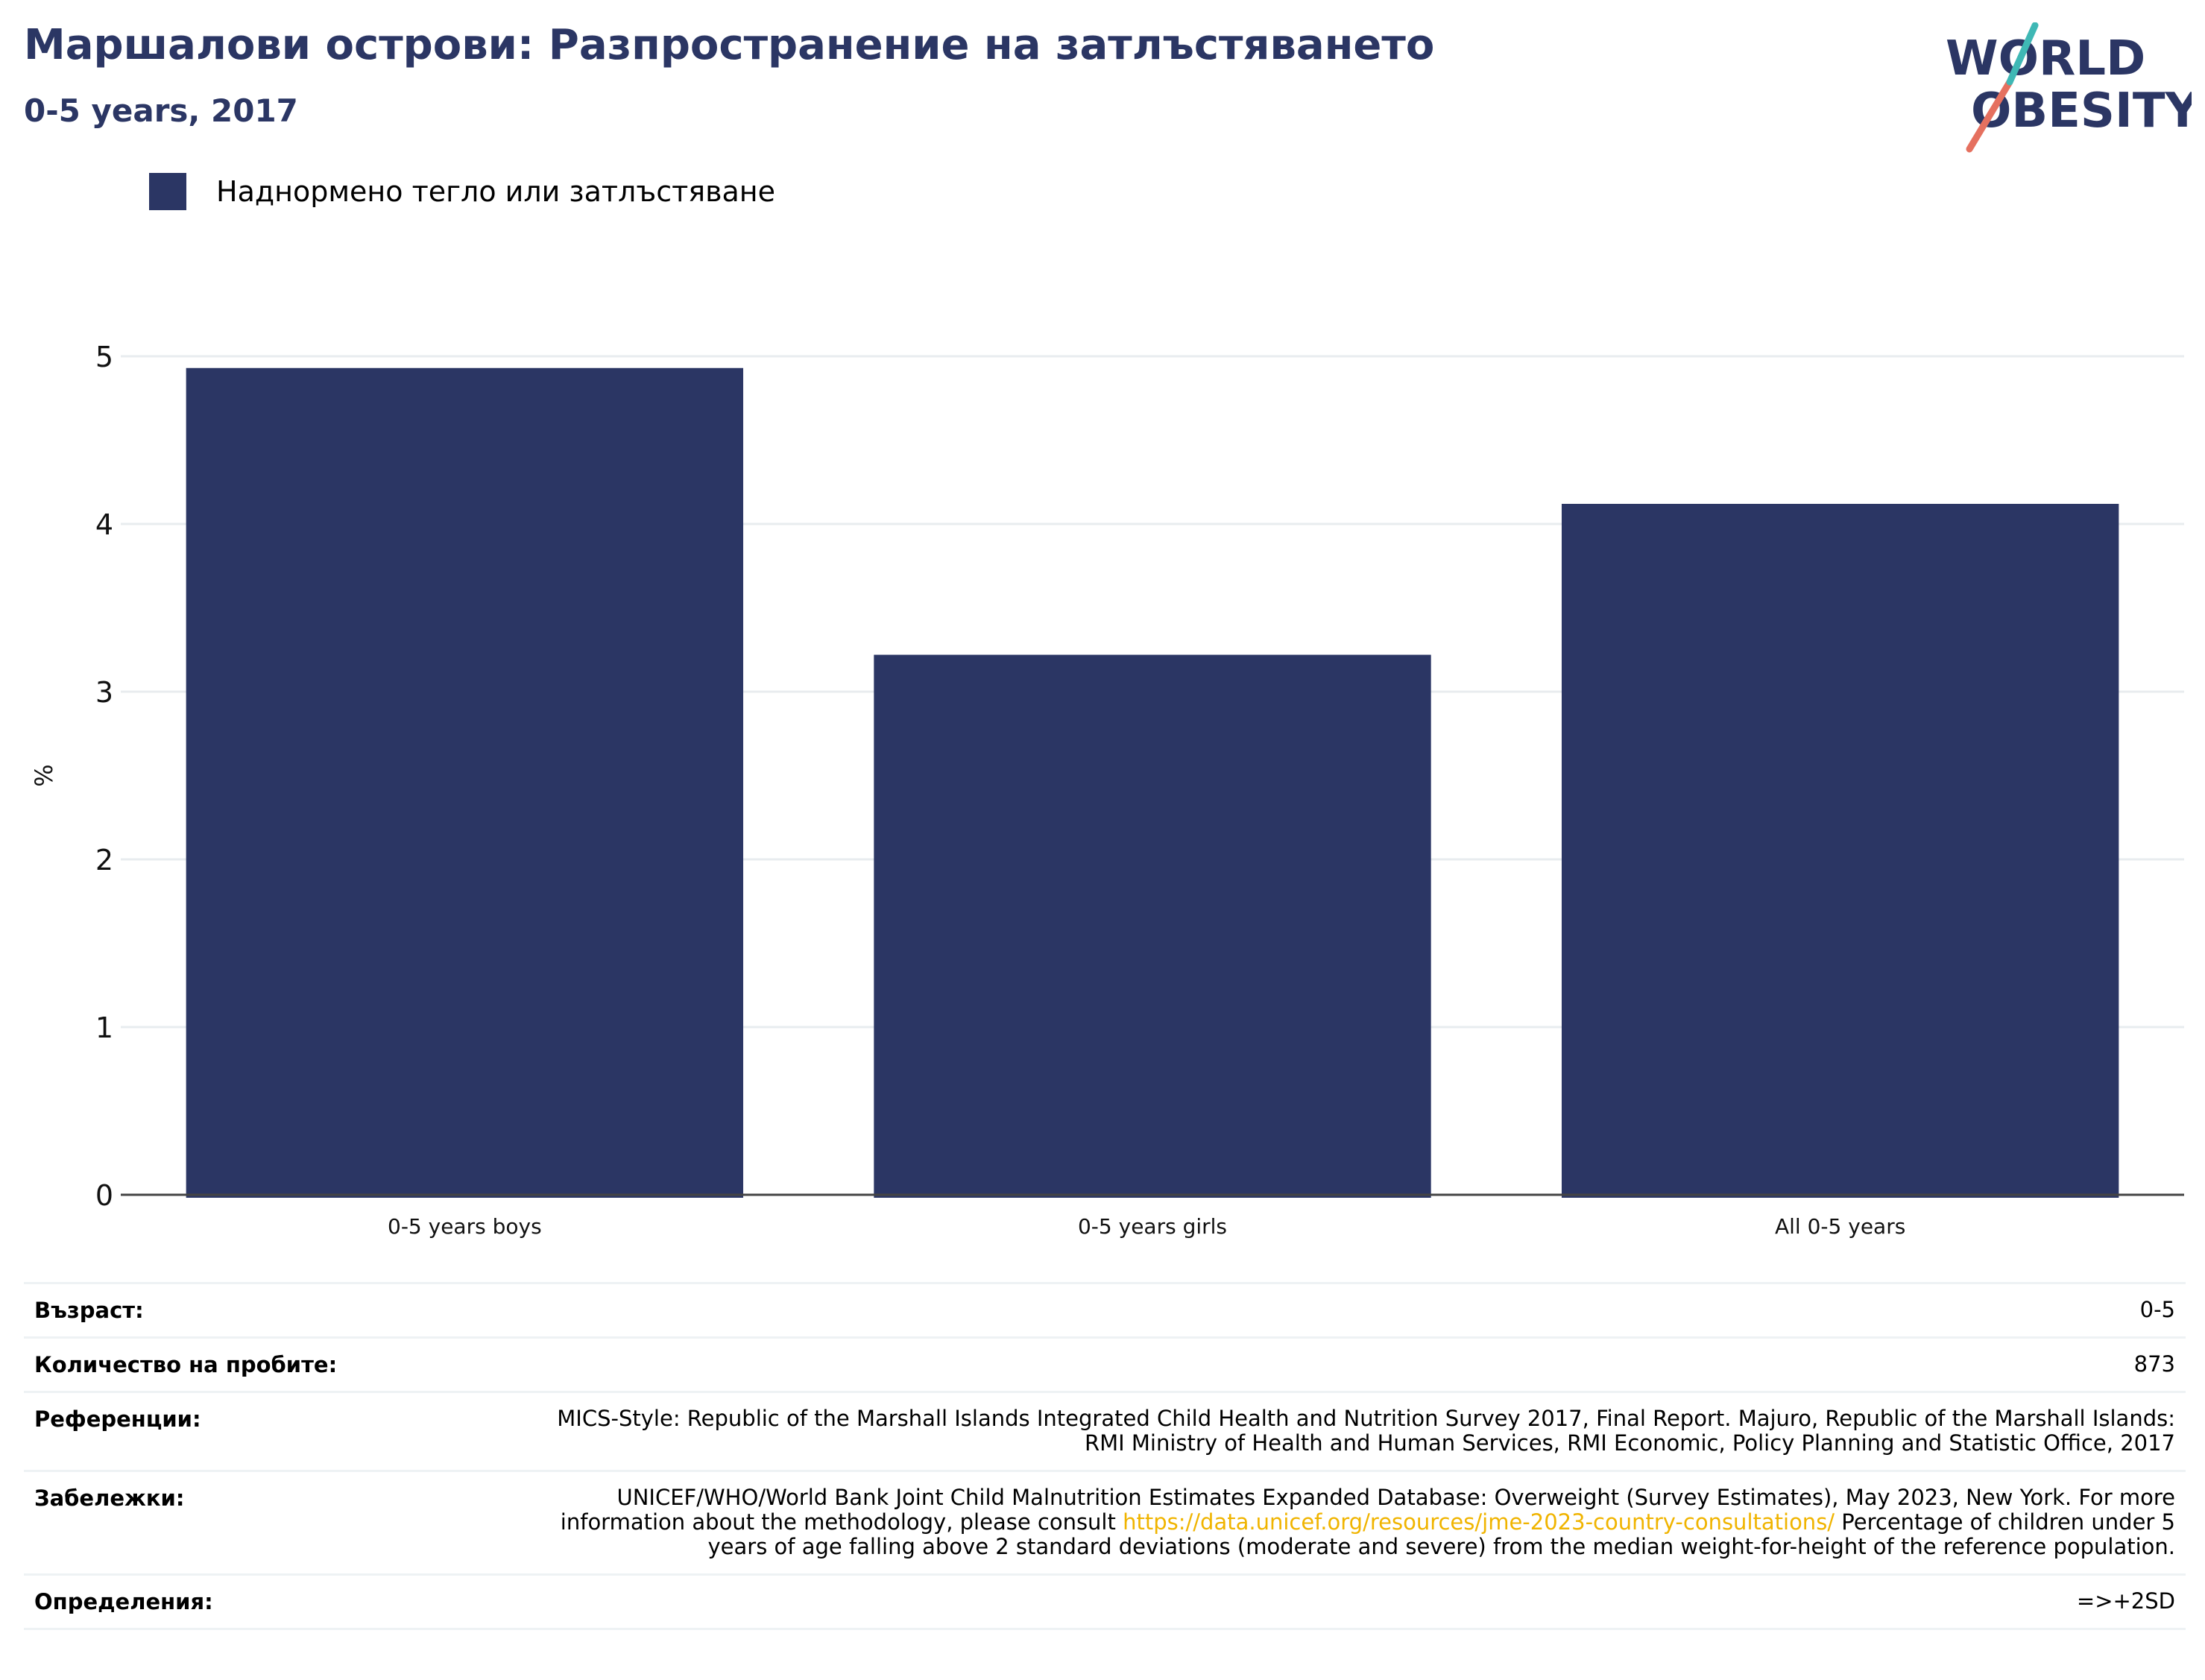 The image size is (2205, 1680). I want to click on y-tick-label: 4, so click(104, 524).